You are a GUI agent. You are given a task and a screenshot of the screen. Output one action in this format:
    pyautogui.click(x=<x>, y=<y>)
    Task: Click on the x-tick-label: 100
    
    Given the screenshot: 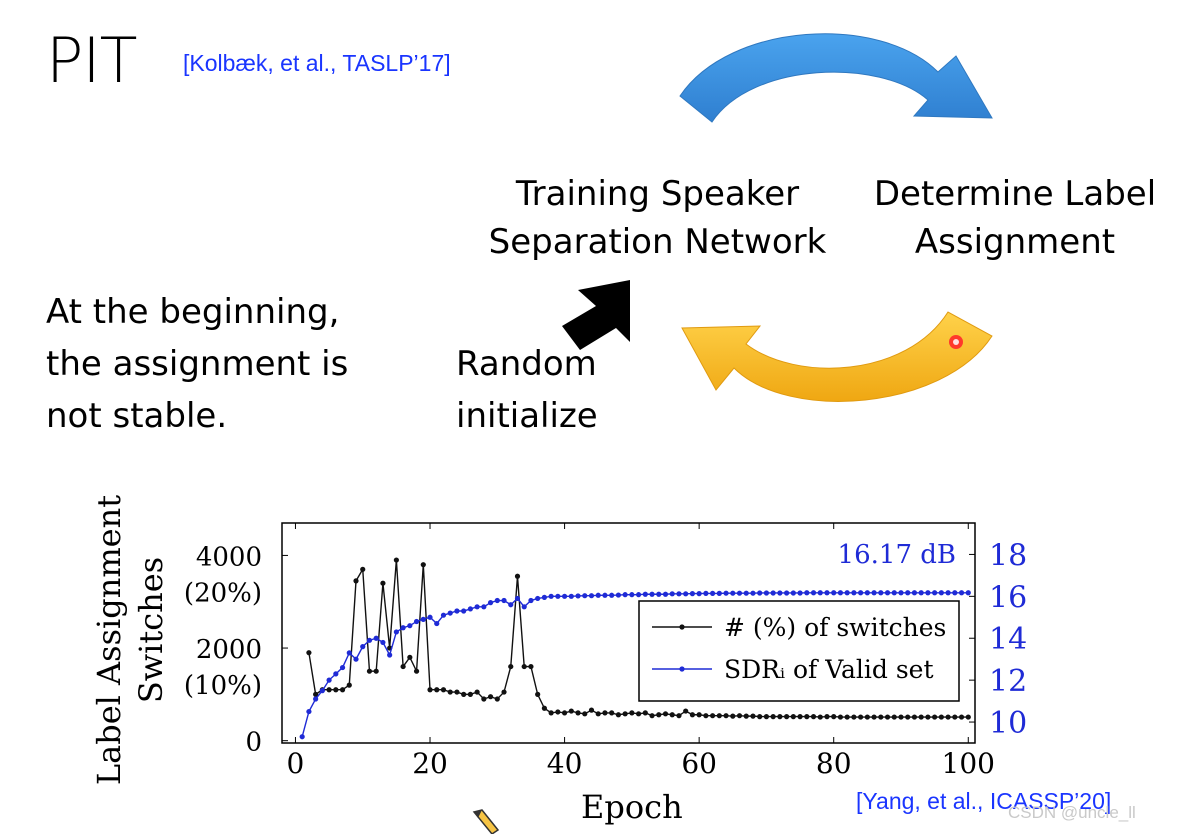 What is the action you would take?
    pyautogui.click(x=968, y=763)
    